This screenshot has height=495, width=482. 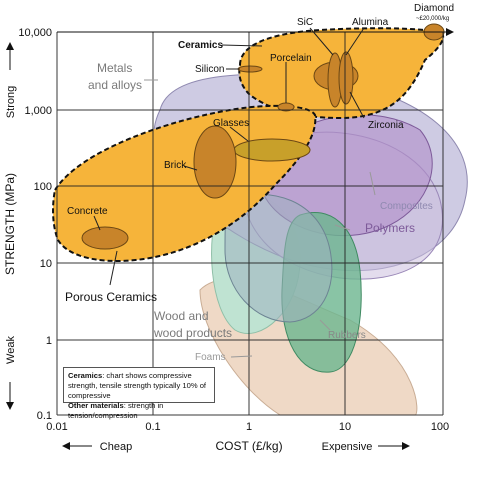 What do you see at coordinates (10, 224) in the screenshot?
I see `y-axis-title: STRENGTH (MPa)` at bounding box center [10, 224].